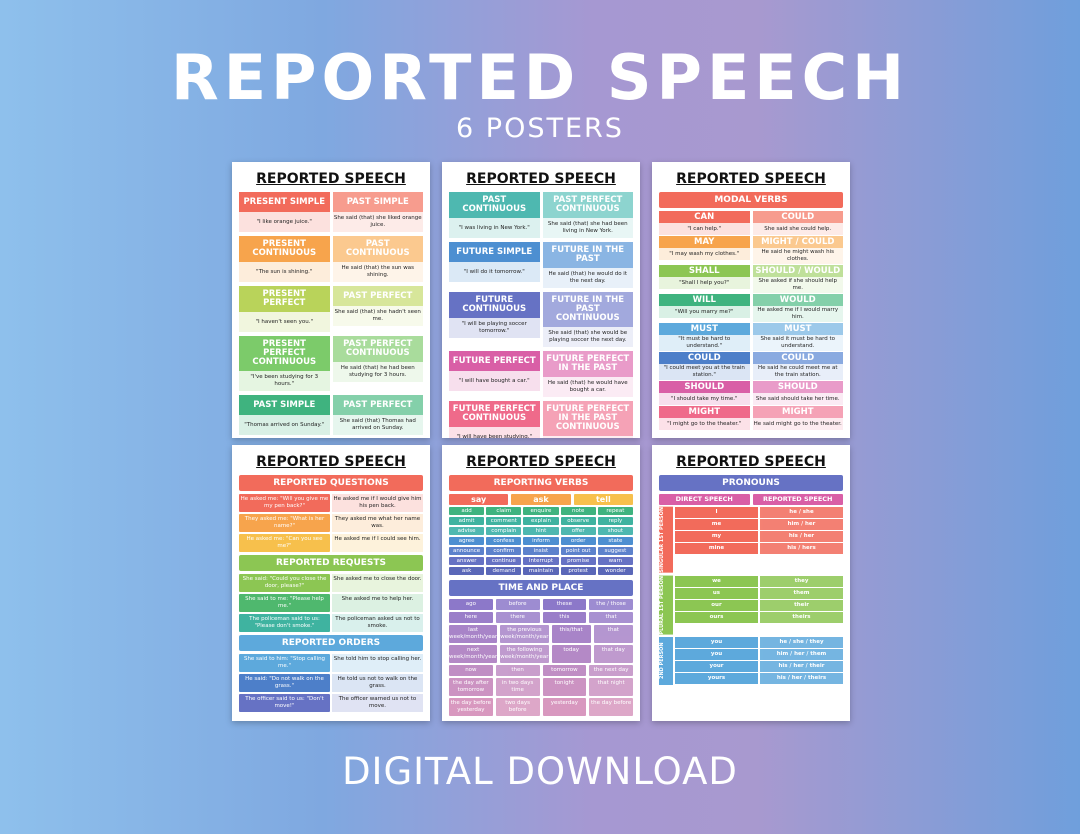  What do you see at coordinates (797, 412) in the screenshot?
I see `reported-heading: MIGHT` at bounding box center [797, 412].